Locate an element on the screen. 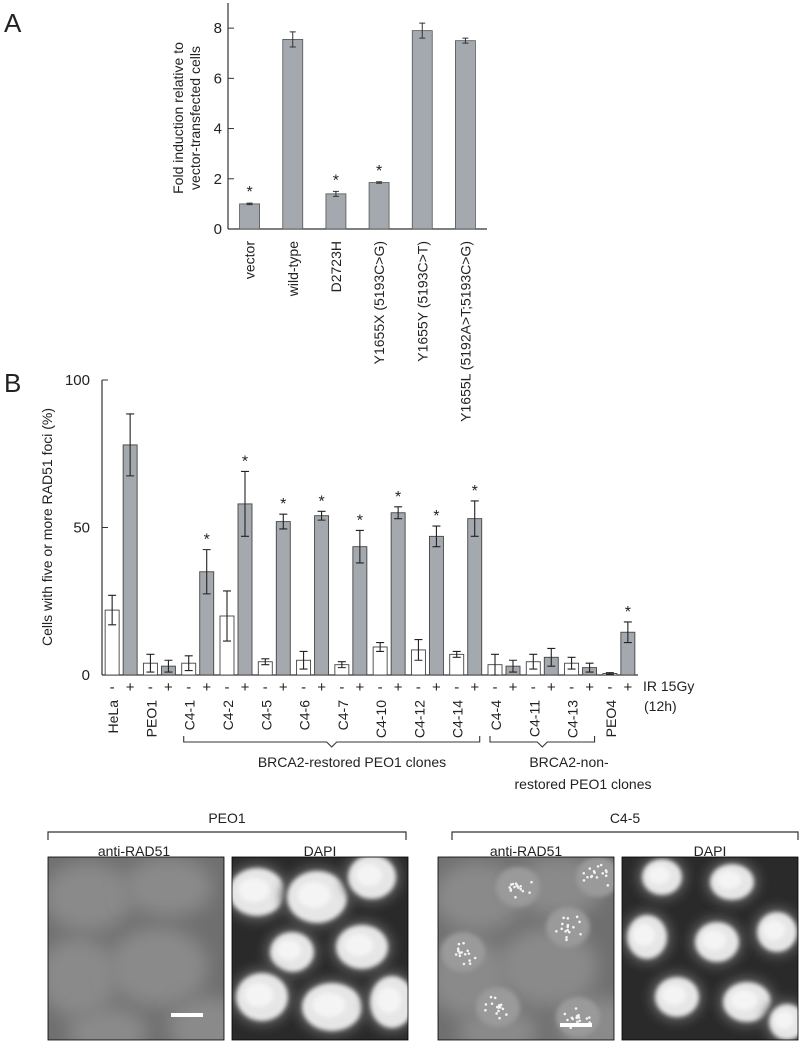 This screenshot has height=1042, width=800. chart-b-xtick-label: C4-13 is located at coordinates (573, 719).